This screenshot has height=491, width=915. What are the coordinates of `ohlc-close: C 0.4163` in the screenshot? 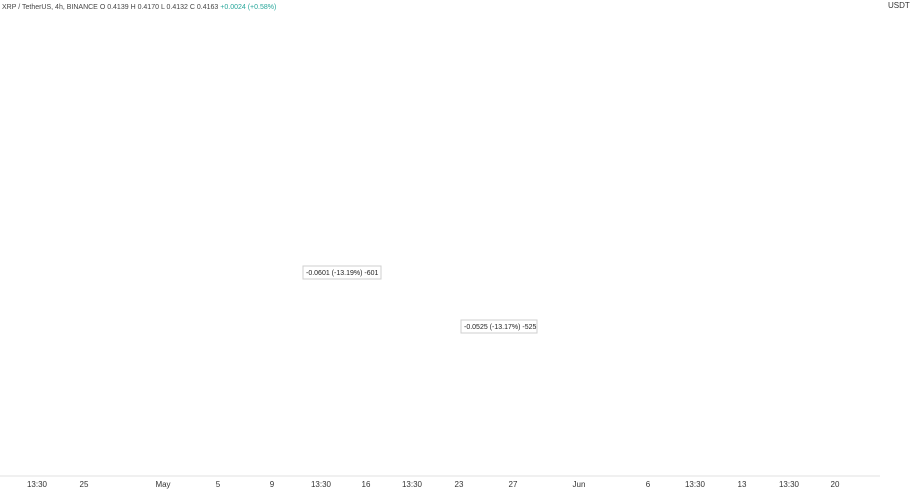 It's located at (204, 7).